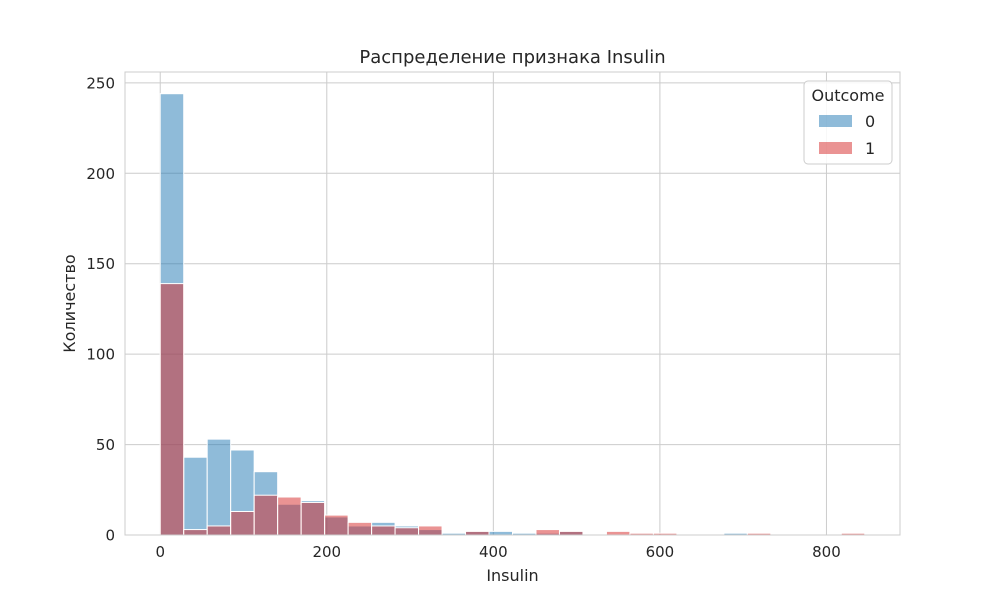 The width and height of the screenshot is (1000, 600). Describe the element at coordinates (493, 552) in the screenshot. I see `x-tick-label-2: 400` at that location.